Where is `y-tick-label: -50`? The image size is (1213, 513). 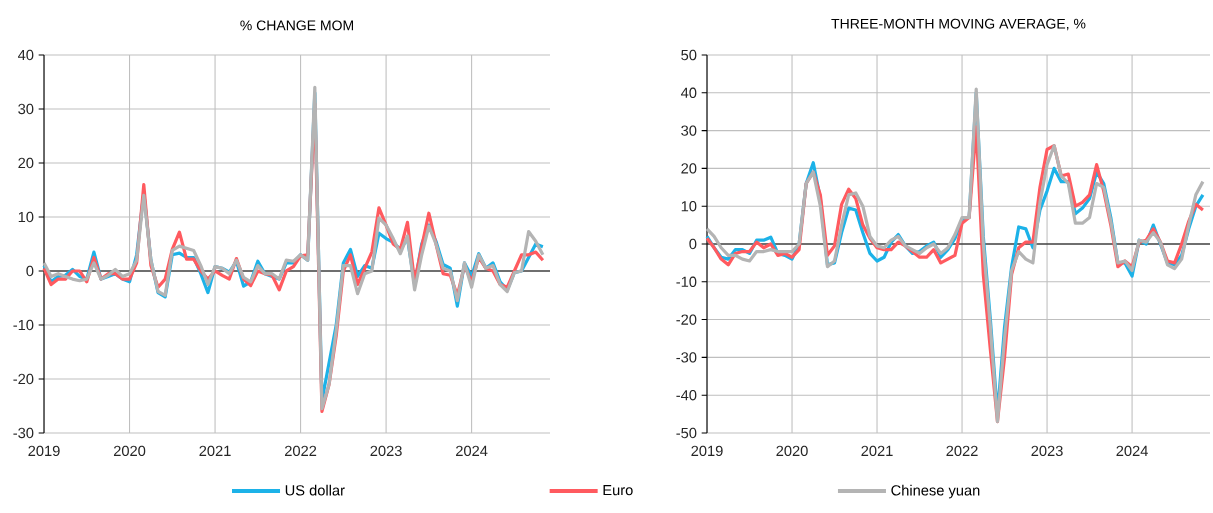 y-tick-label: -50 is located at coordinates (686, 433).